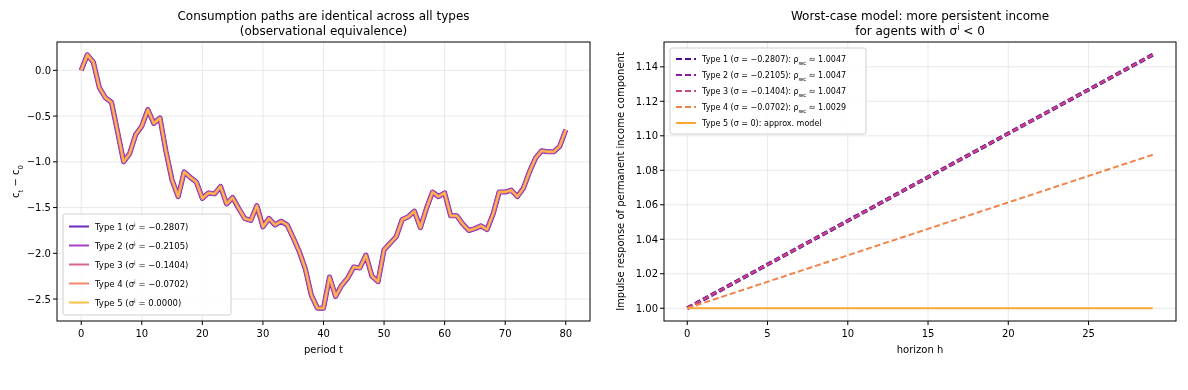  What do you see at coordinates (774, 60) in the screenshot?
I see `legend-label: Type 1 (σ = −0.2807): ρ$_{wc}$ ≈ 1.0047` at bounding box center [774, 60].